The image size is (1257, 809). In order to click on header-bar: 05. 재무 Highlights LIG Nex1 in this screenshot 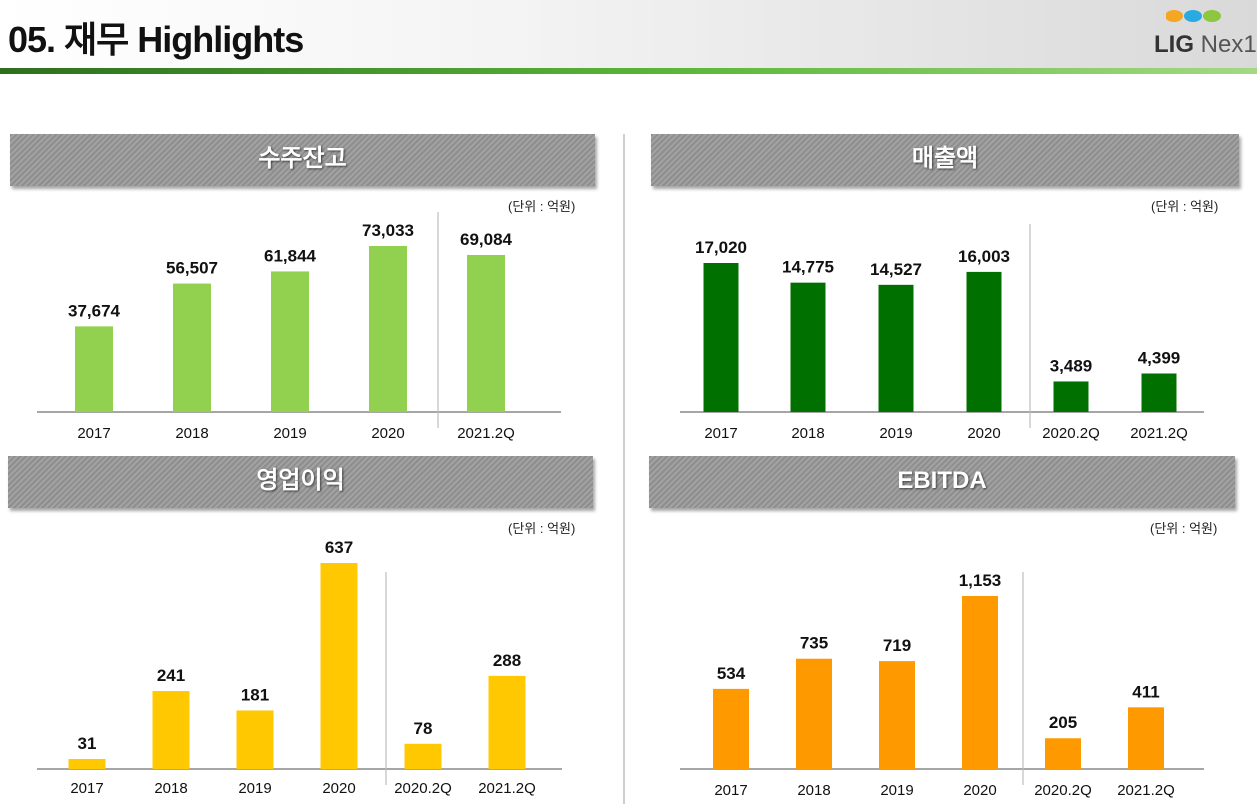, I will do `click(628, 34)`.